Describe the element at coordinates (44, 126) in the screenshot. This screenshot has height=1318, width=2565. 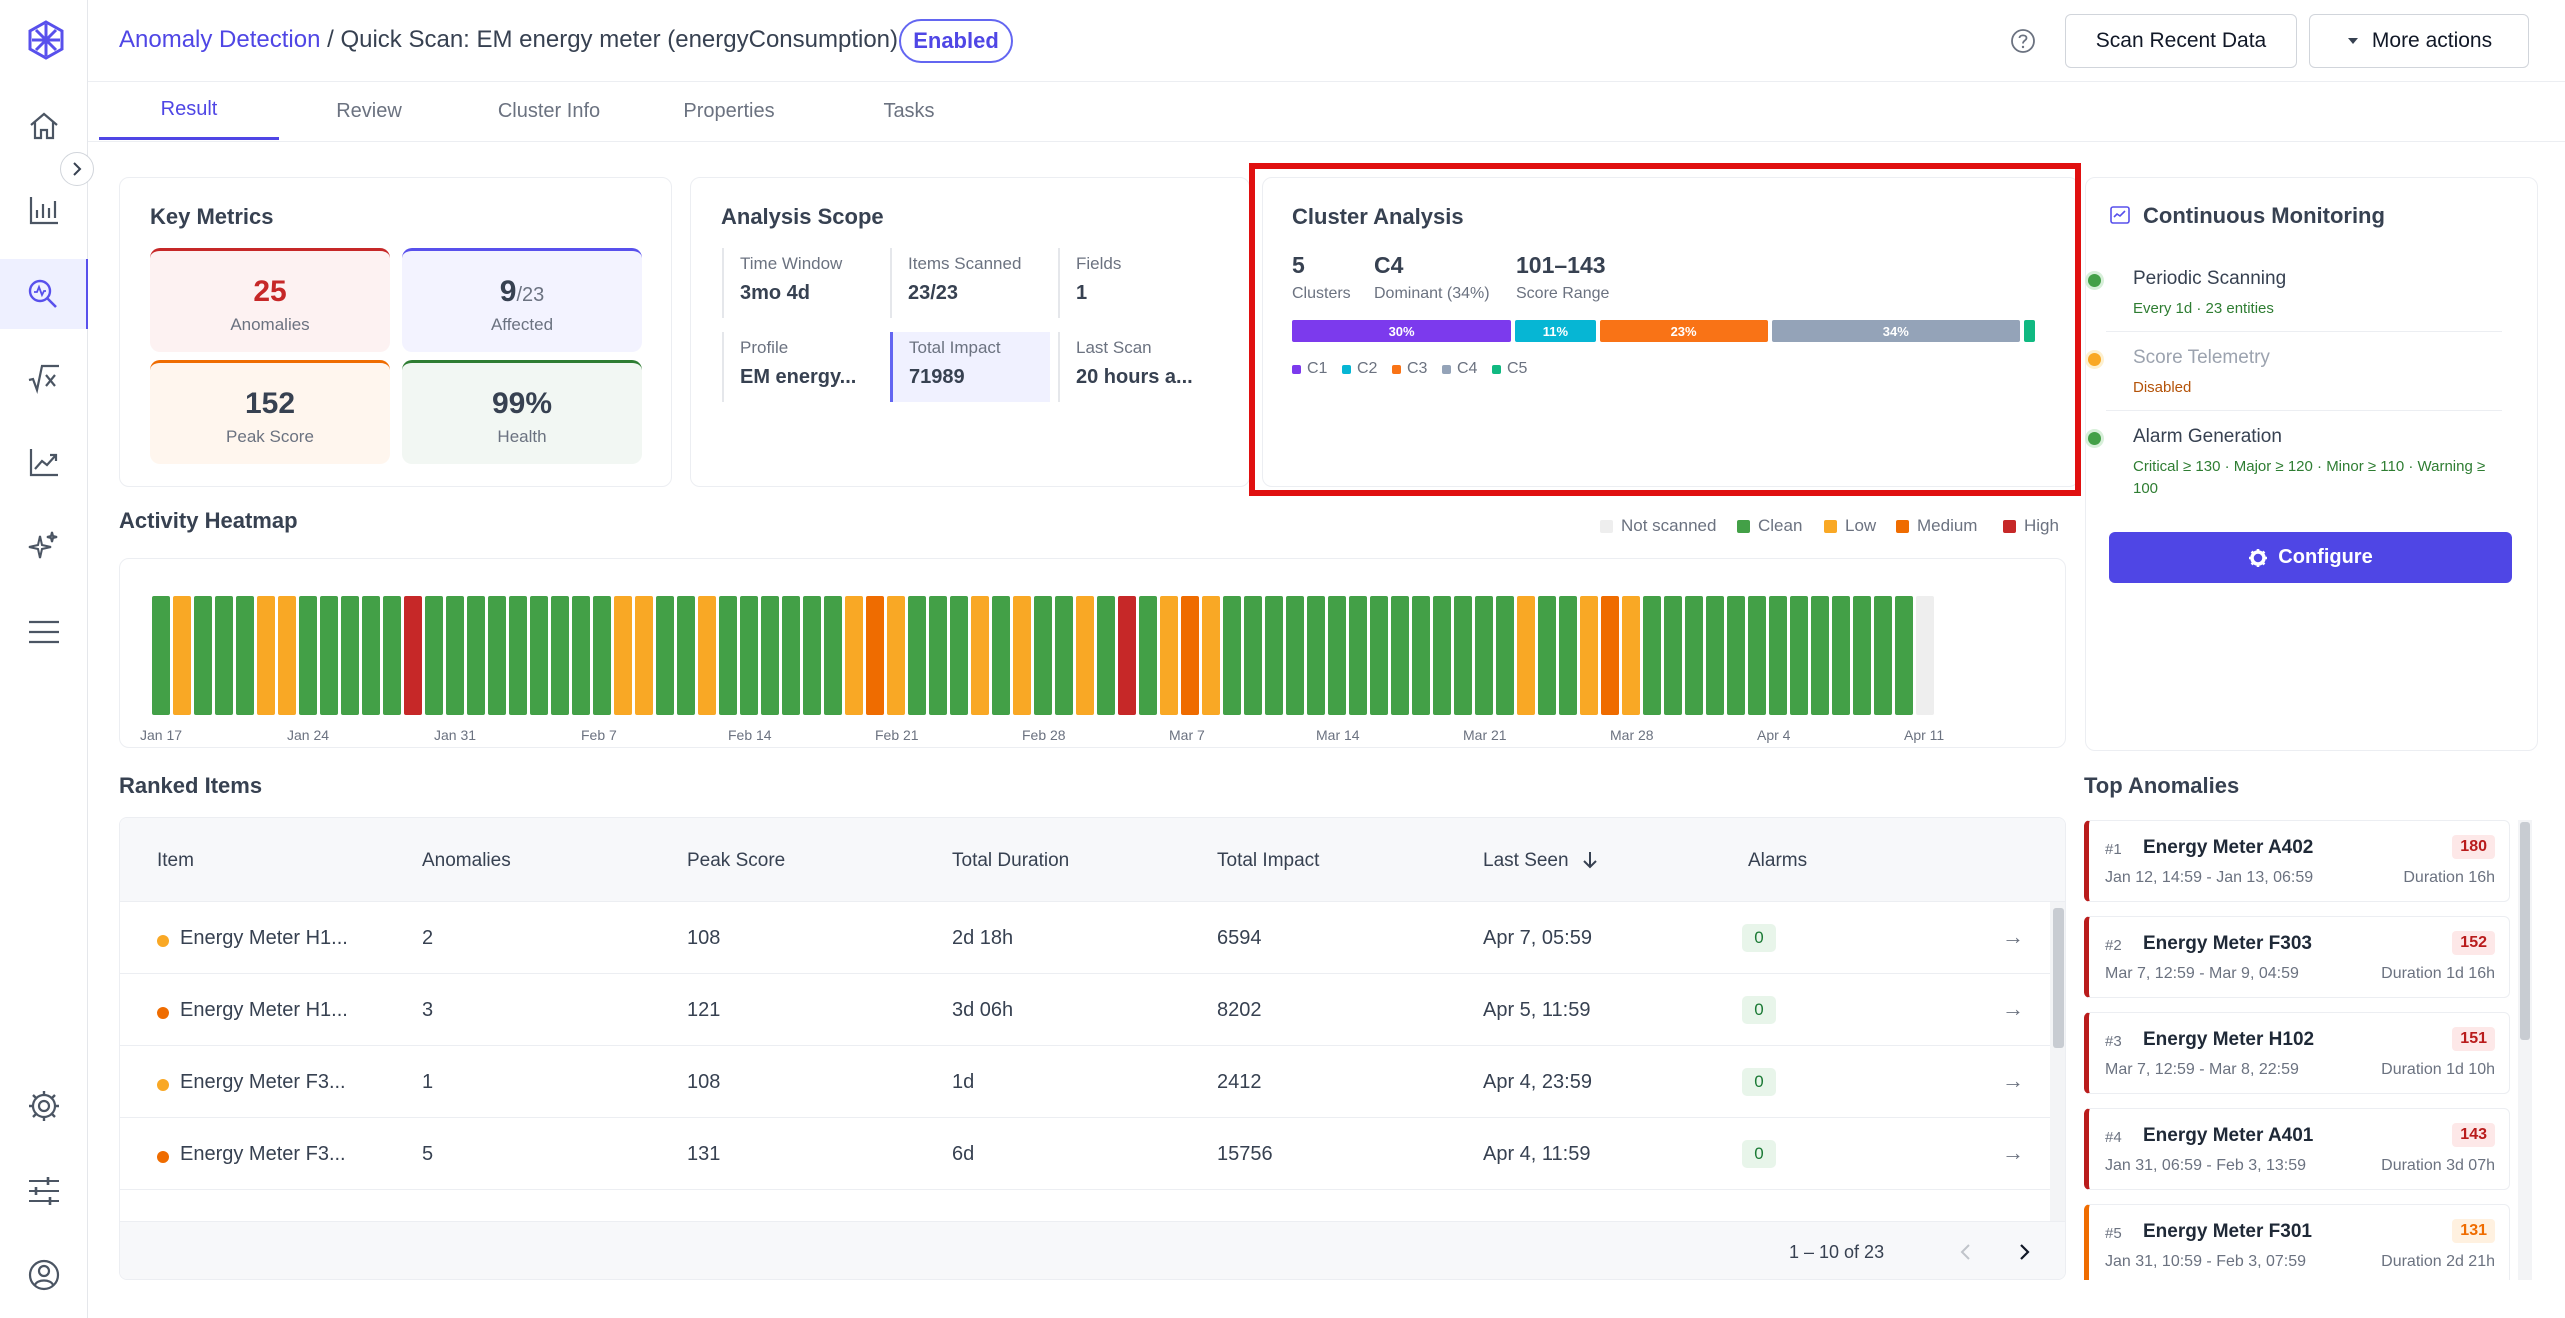
I see `home-icon` at that location.